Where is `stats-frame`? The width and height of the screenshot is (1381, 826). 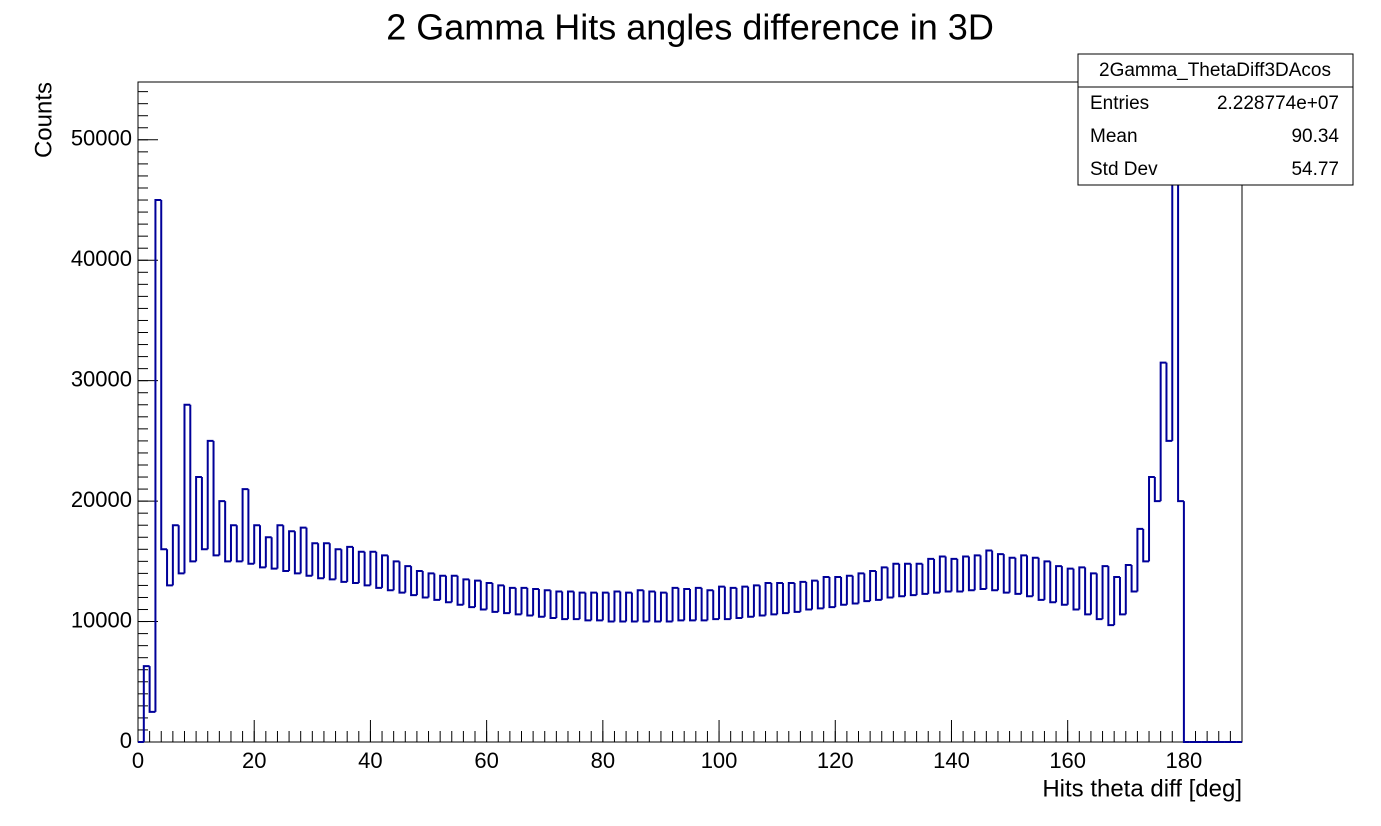 stats-frame is located at coordinates (1215, 119).